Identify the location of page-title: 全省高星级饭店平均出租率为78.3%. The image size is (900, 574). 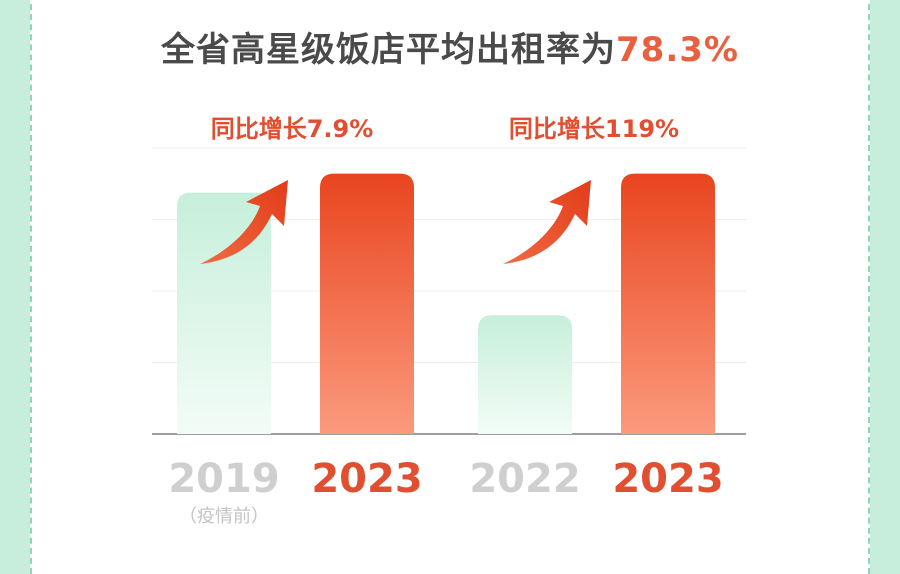
(450, 46).